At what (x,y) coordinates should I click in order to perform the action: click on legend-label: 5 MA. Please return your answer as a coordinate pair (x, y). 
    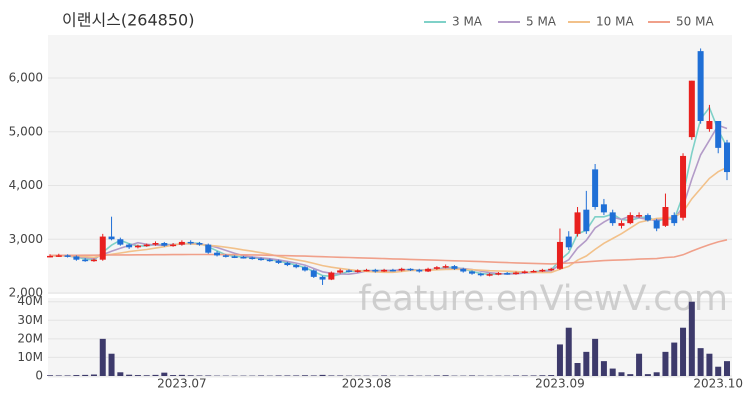
    Looking at the image, I should click on (541, 22).